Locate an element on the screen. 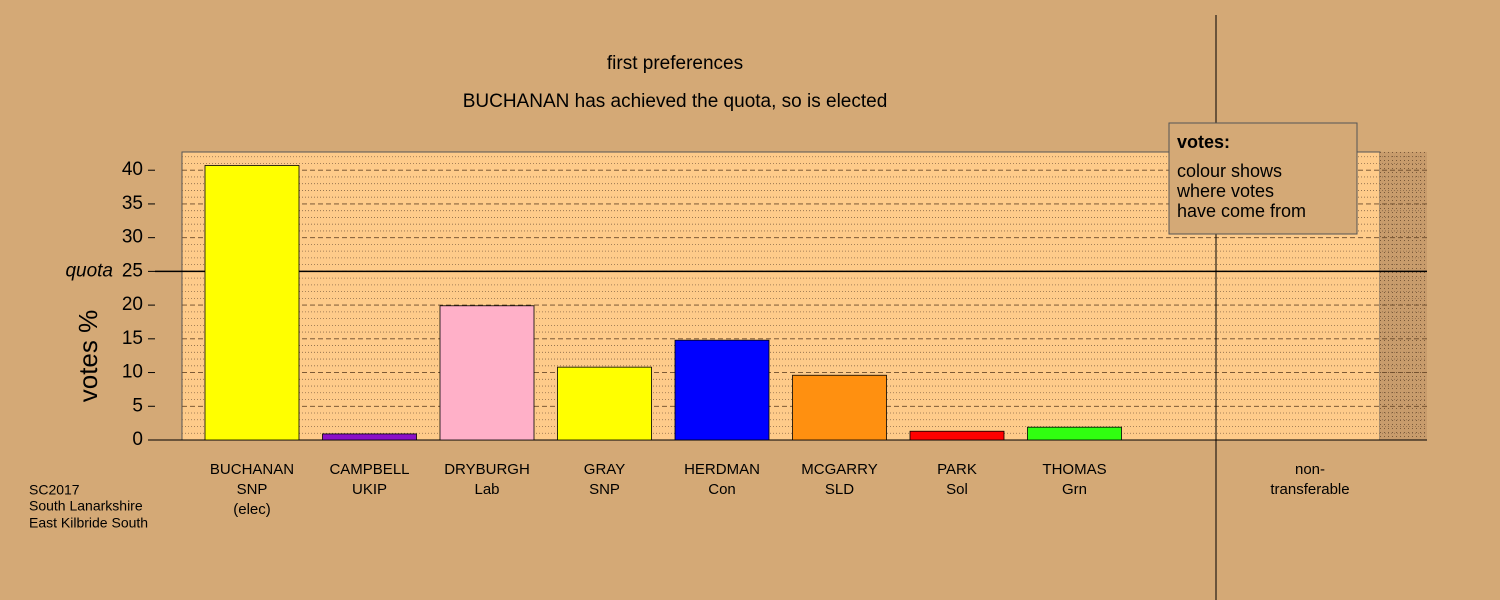 The height and width of the screenshot is (600, 1500). y-tick-label: 35 is located at coordinates (132, 203).